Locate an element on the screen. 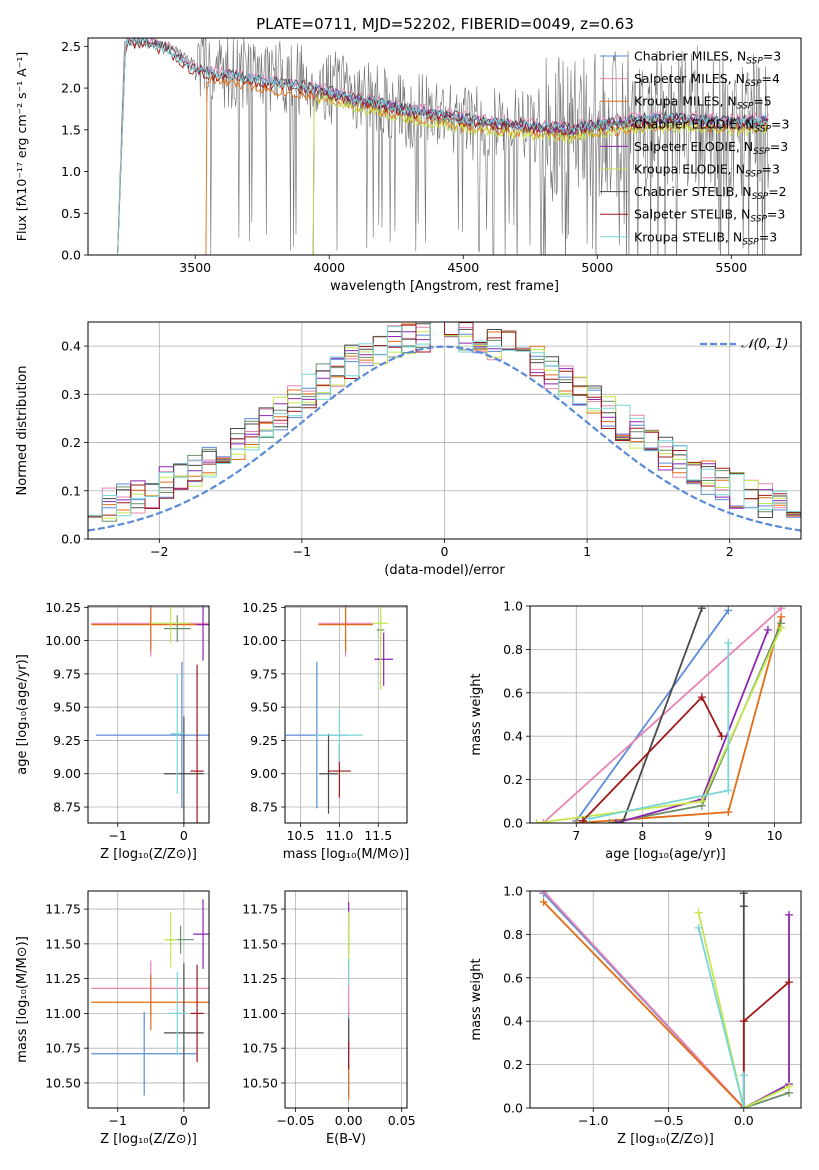 The width and height of the screenshot is (819, 1170). legend-label-chabrier-elodie: Chabrier ELODIE, NSSP=3 is located at coordinates (711, 125).